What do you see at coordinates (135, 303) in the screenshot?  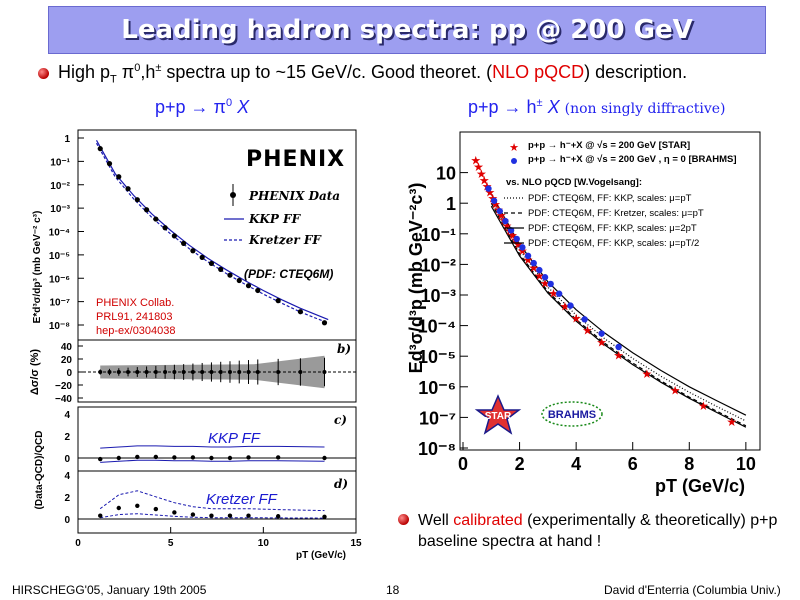 I see `citation-line-1: PHENIX Collab.` at bounding box center [135, 303].